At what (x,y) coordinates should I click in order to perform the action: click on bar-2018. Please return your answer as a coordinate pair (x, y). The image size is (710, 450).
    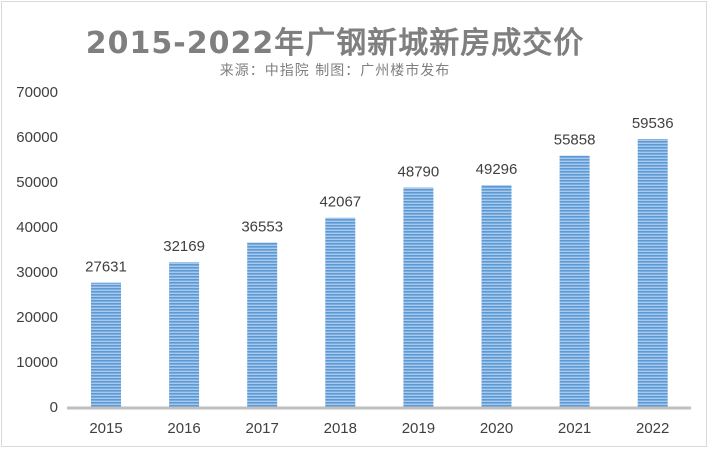
    Looking at the image, I should click on (340, 312).